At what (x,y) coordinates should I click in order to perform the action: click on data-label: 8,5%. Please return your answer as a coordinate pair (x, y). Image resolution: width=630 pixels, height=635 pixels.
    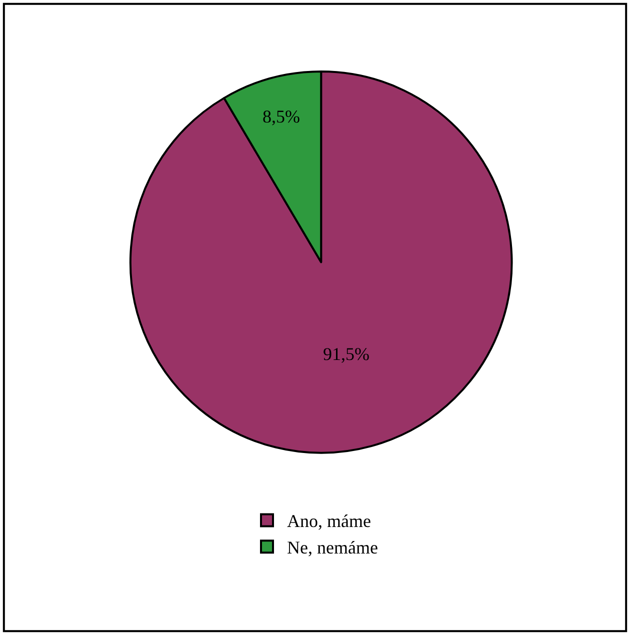
    Looking at the image, I should click on (281, 116).